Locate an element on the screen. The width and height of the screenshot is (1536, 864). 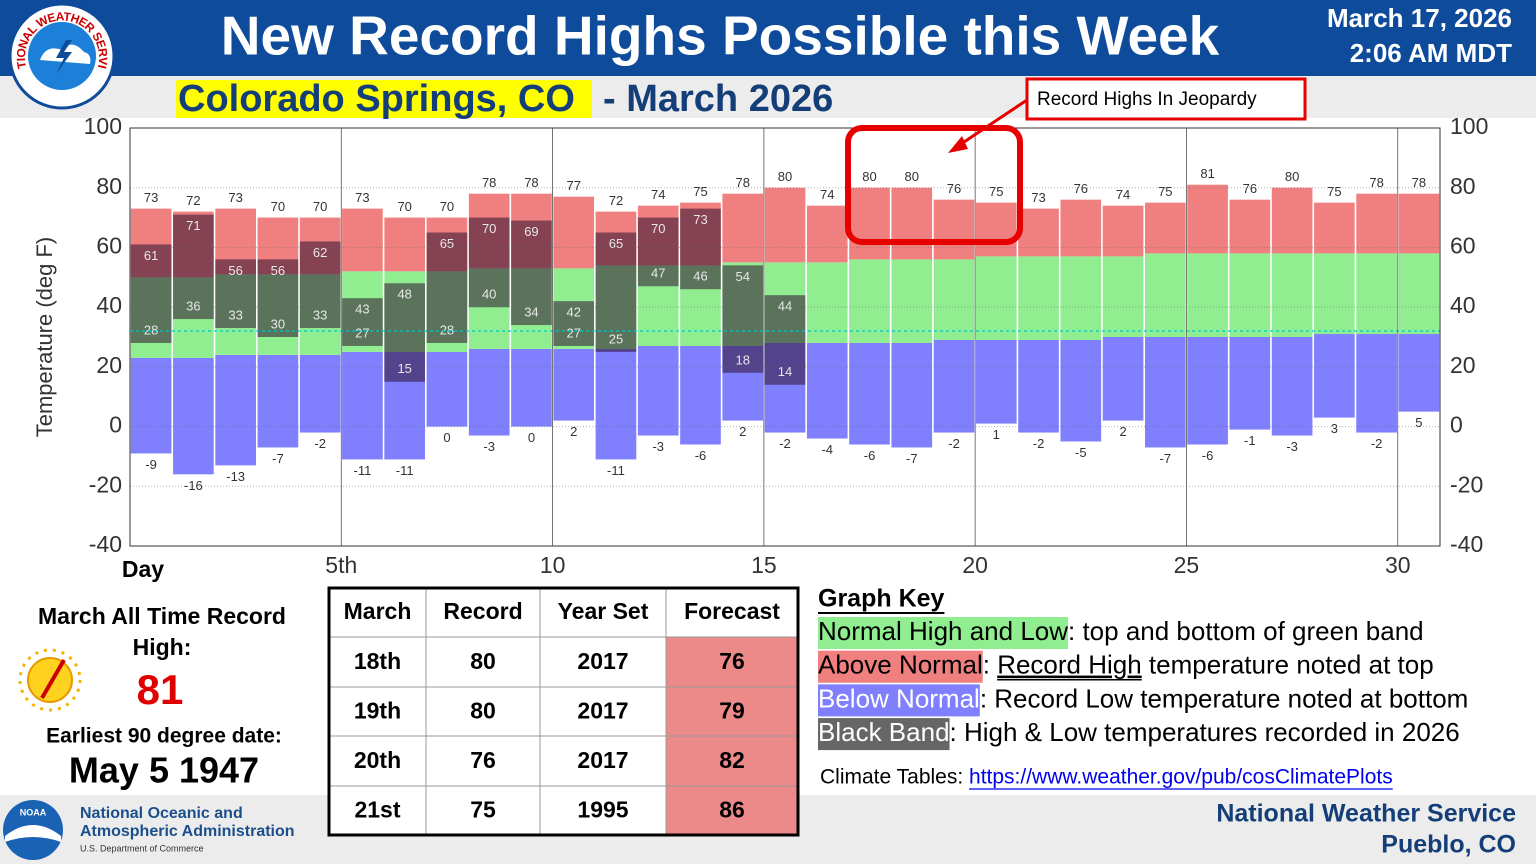
thermometer is located at coordinates (53, 679).